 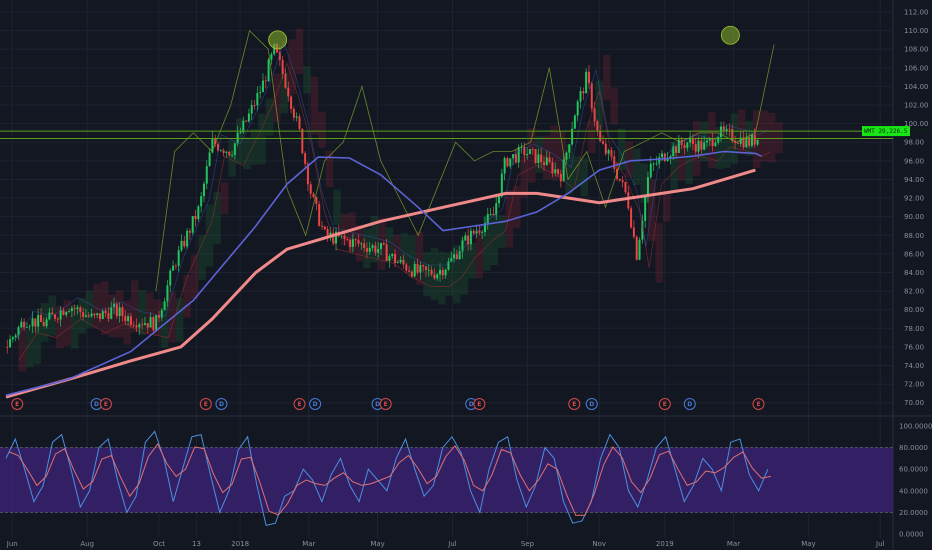 I want to click on time-tick-label: Nov, so click(x=599, y=544).